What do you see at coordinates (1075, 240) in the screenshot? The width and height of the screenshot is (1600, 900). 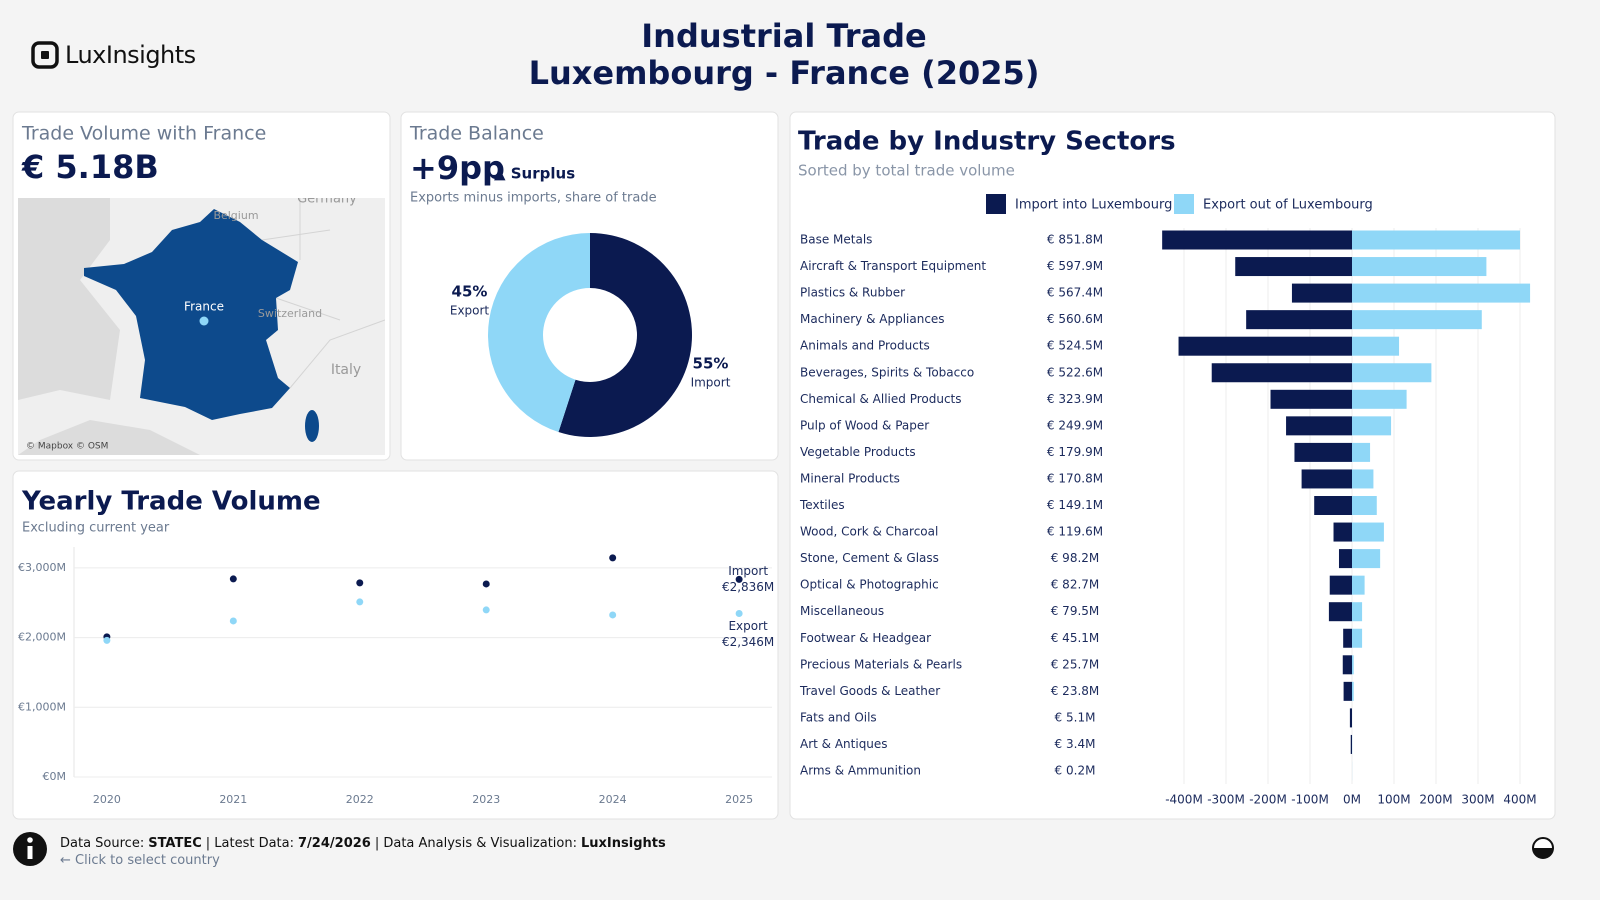 I see `total-label: € 851.8M` at bounding box center [1075, 240].